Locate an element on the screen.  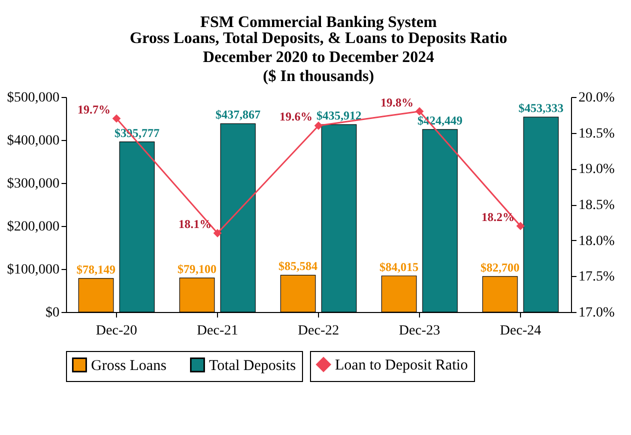
y2-tick-label: 19.0% is located at coordinates (596, 170).